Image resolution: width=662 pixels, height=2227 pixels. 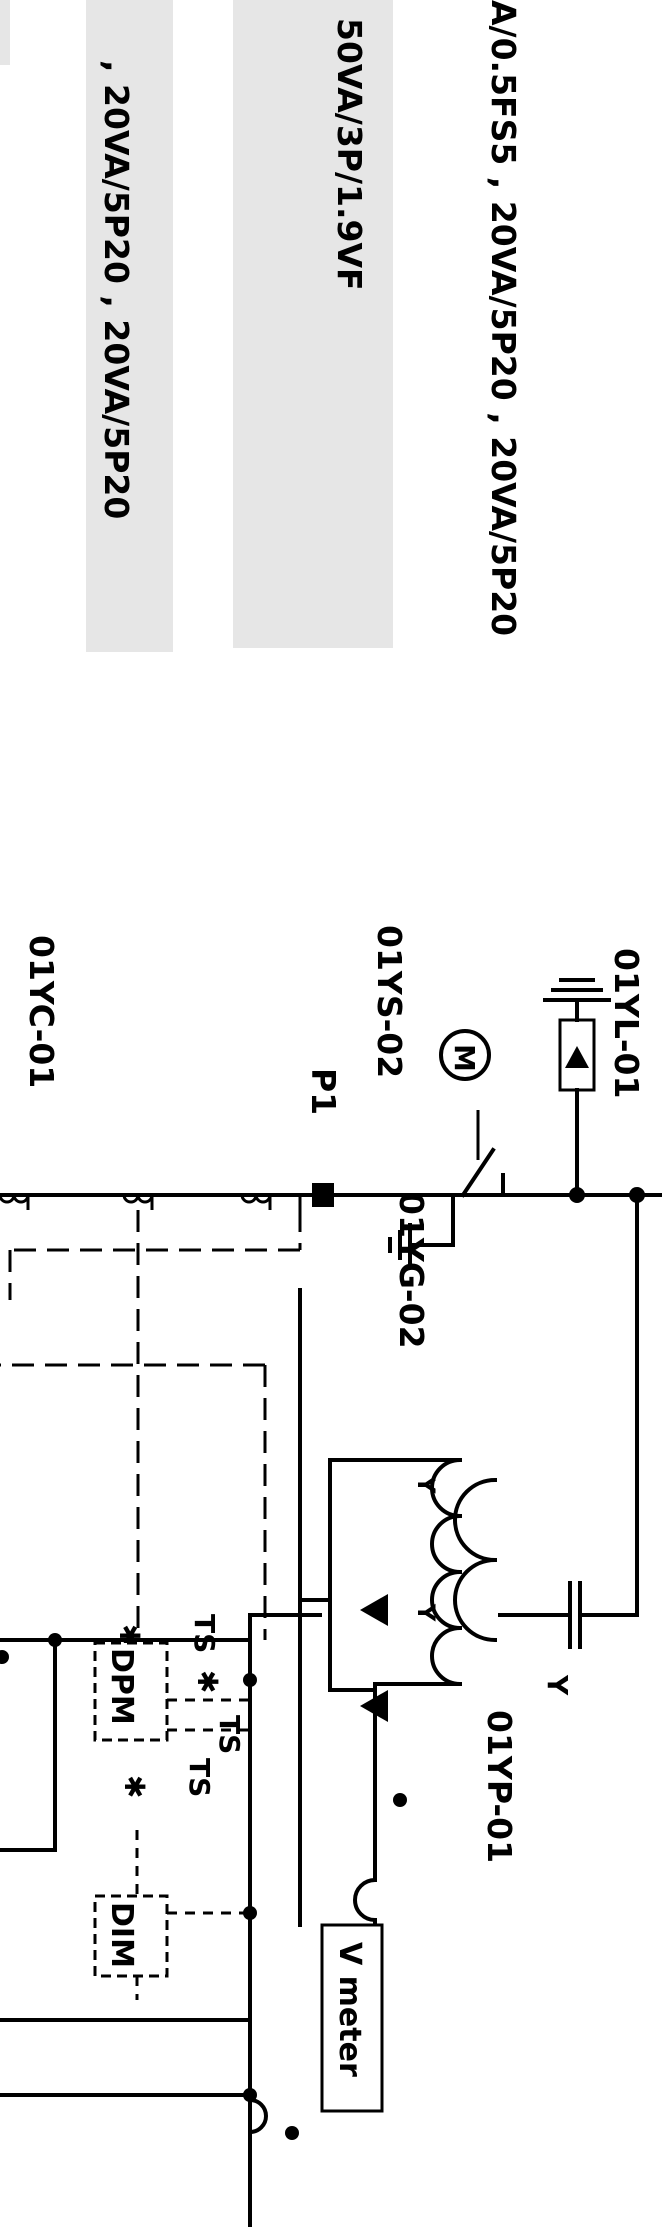 What do you see at coordinates (365, 1900) in the screenshot?
I see `vt-terminal-curve` at bounding box center [365, 1900].